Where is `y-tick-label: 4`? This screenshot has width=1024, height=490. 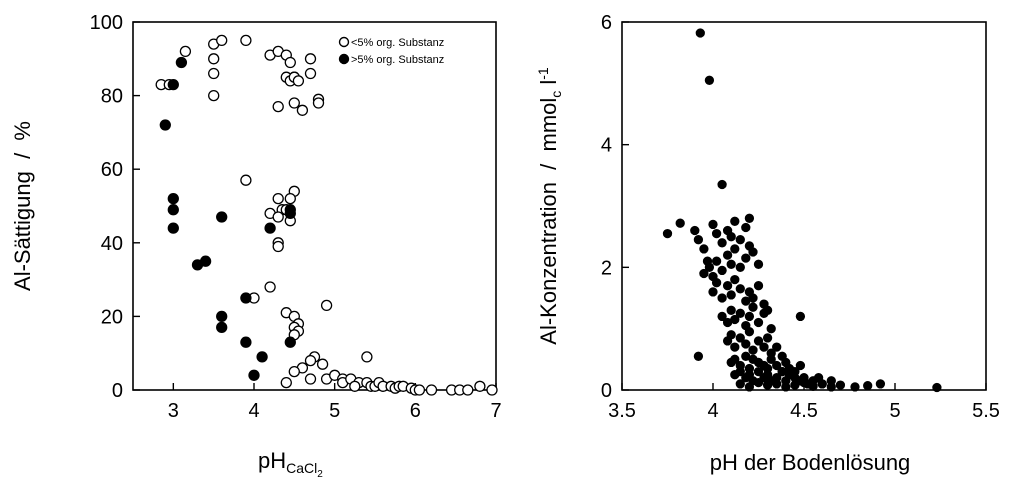
y-tick-label: 4 is located at coordinates (606, 146).